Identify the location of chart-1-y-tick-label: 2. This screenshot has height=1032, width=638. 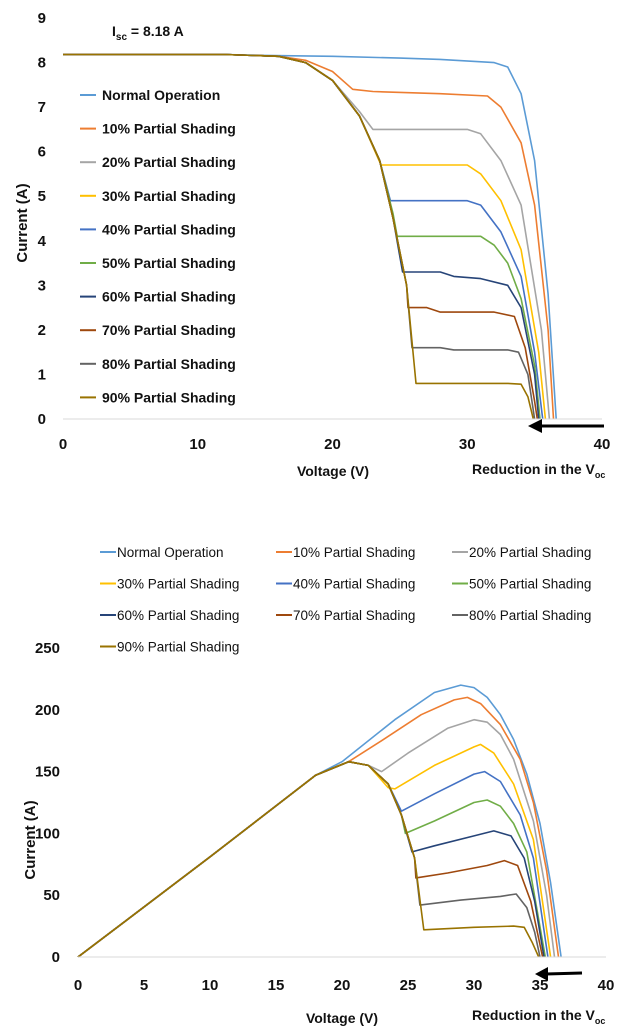
(42, 330).